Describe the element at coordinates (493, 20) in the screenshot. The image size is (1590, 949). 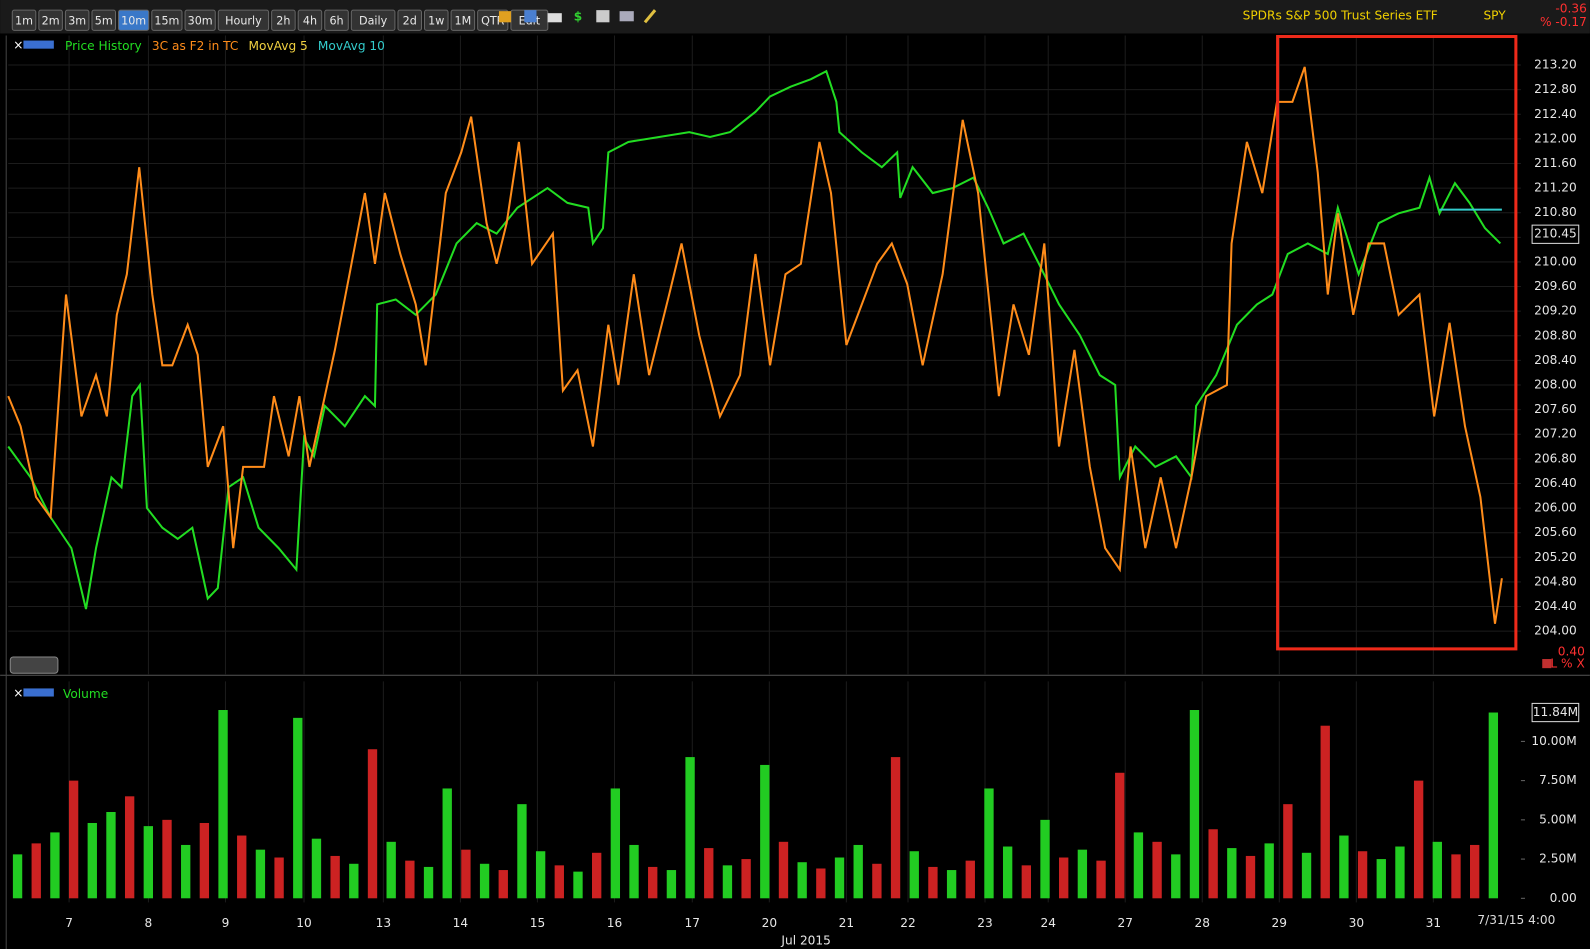
I see `toolbar-button-label: QTR` at that location.